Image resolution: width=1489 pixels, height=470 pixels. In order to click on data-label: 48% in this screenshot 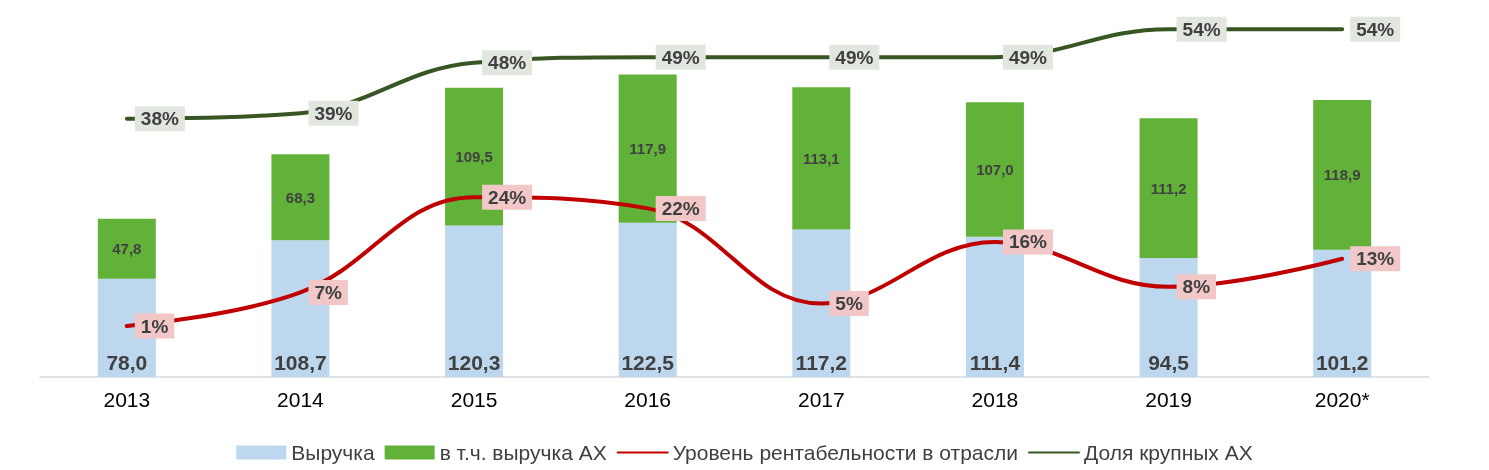, I will do `click(507, 63)`.